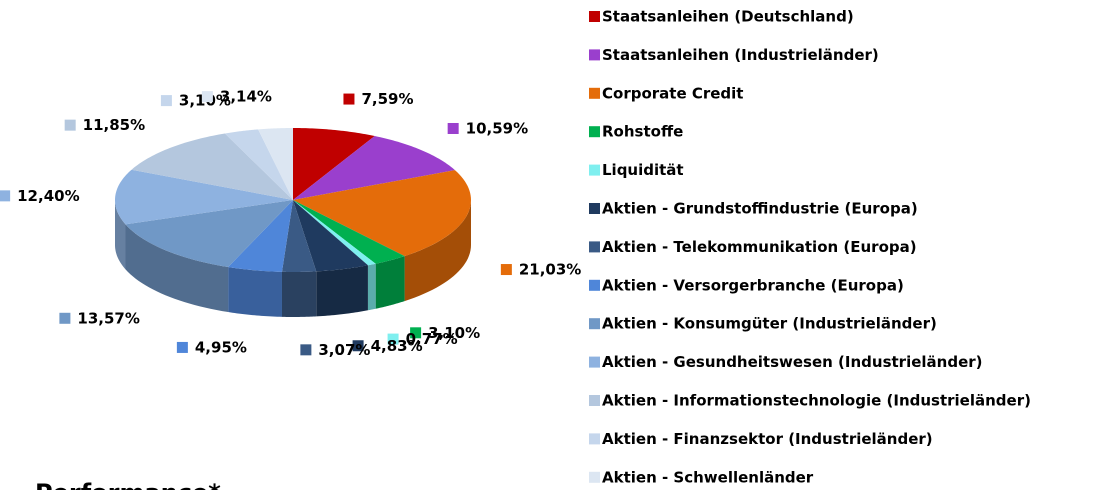 The image size is (1100, 490). What do you see at coordinates (221, 347) in the screenshot?
I see `data-label-text: 4,95%` at bounding box center [221, 347].